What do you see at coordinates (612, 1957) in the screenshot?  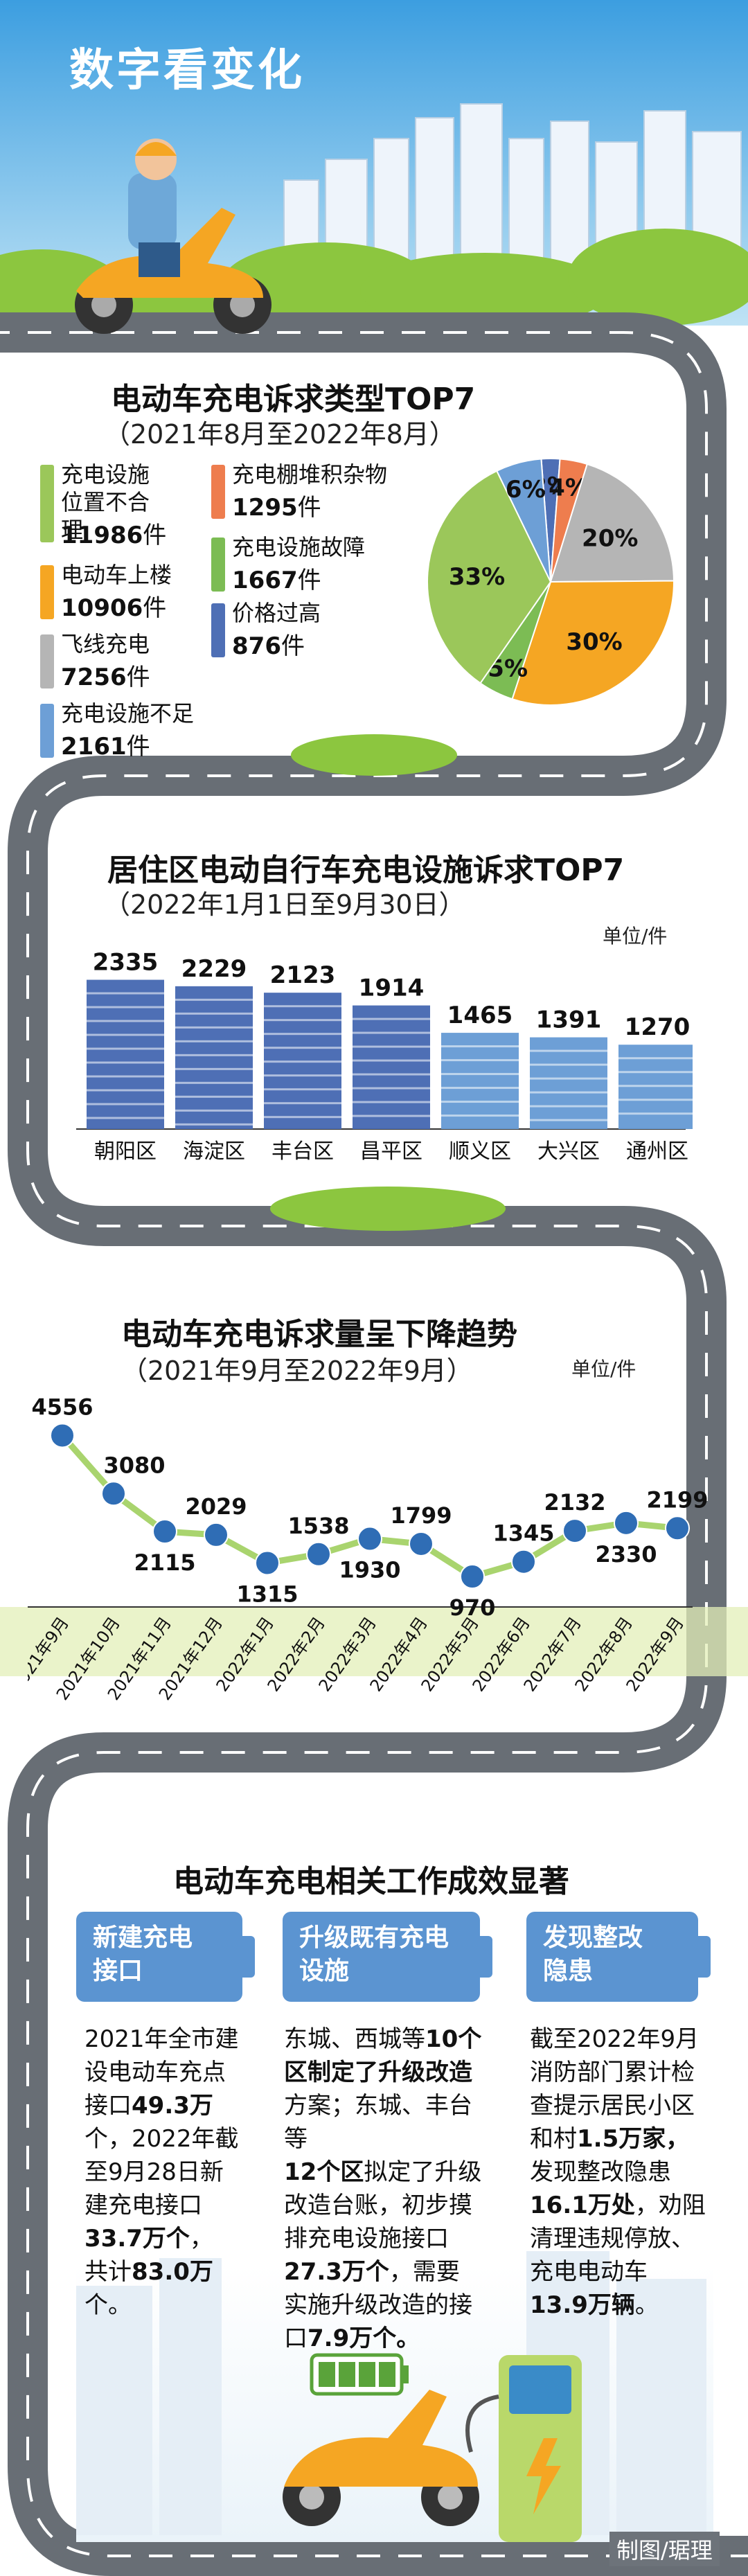 I see `card-hazards-header: 发现整改 隐患` at bounding box center [612, 1957].